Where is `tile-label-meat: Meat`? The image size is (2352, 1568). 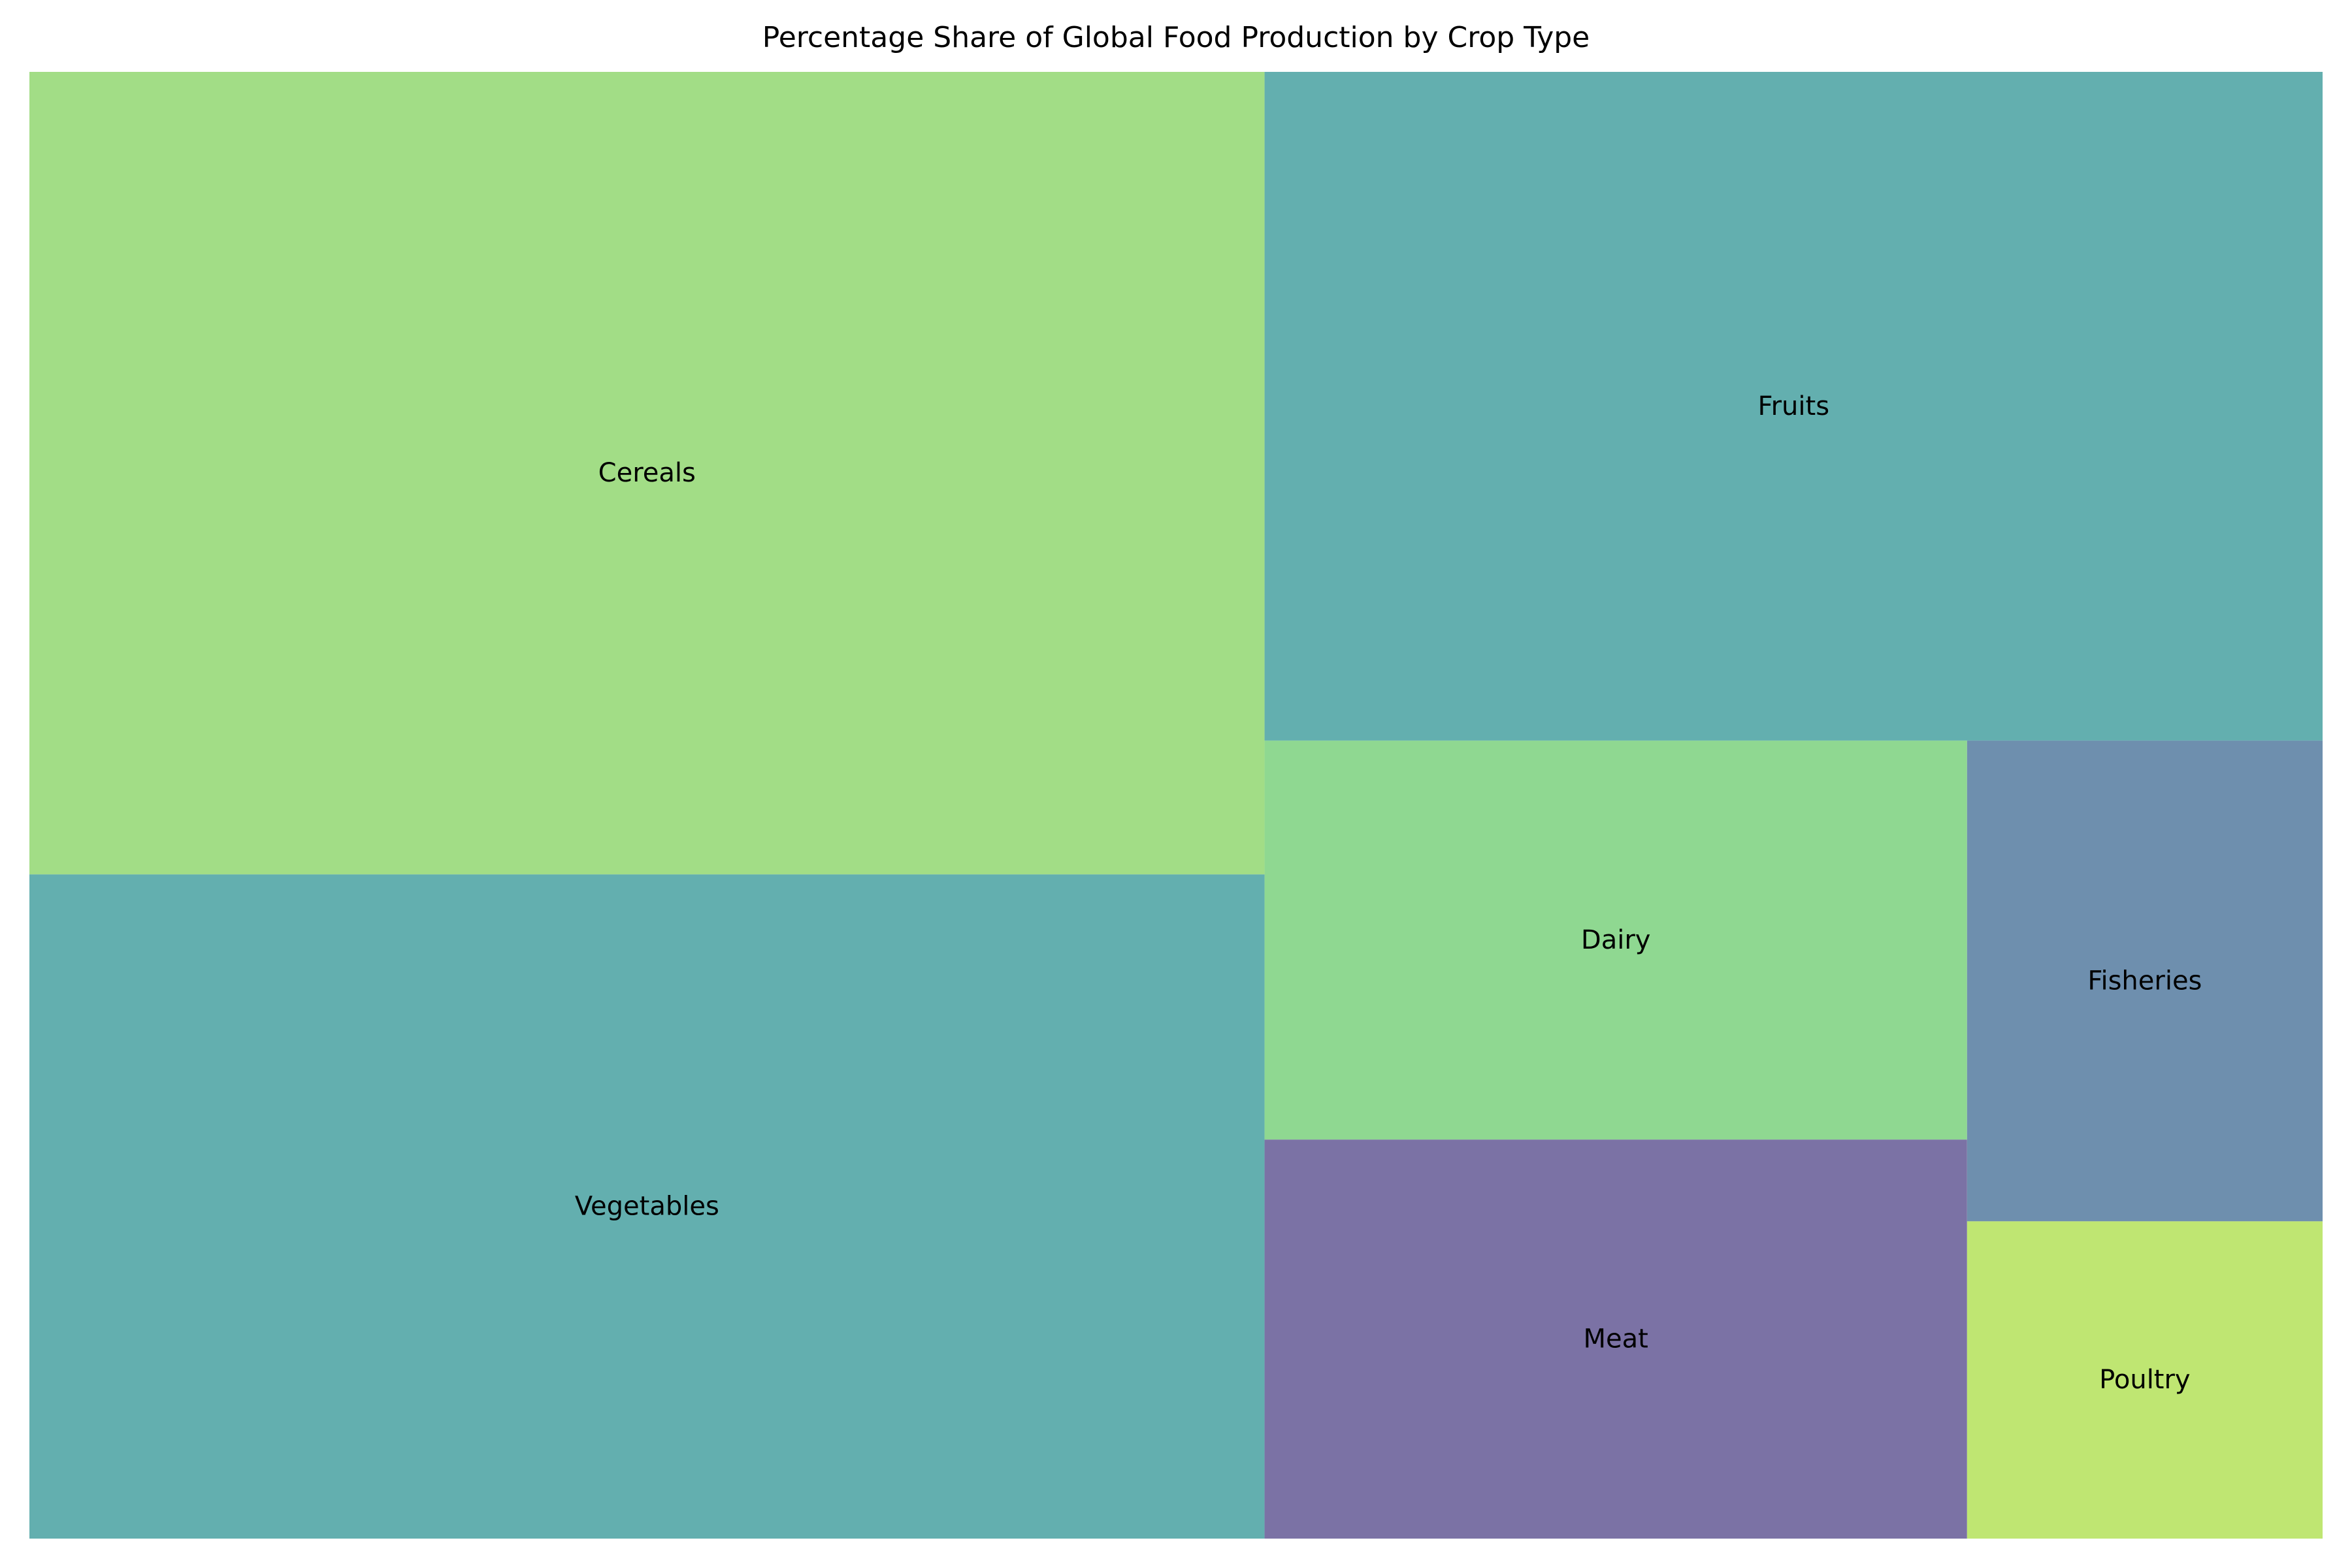 tile-label-meat: Meat is located at coordinates (1616, 1339).